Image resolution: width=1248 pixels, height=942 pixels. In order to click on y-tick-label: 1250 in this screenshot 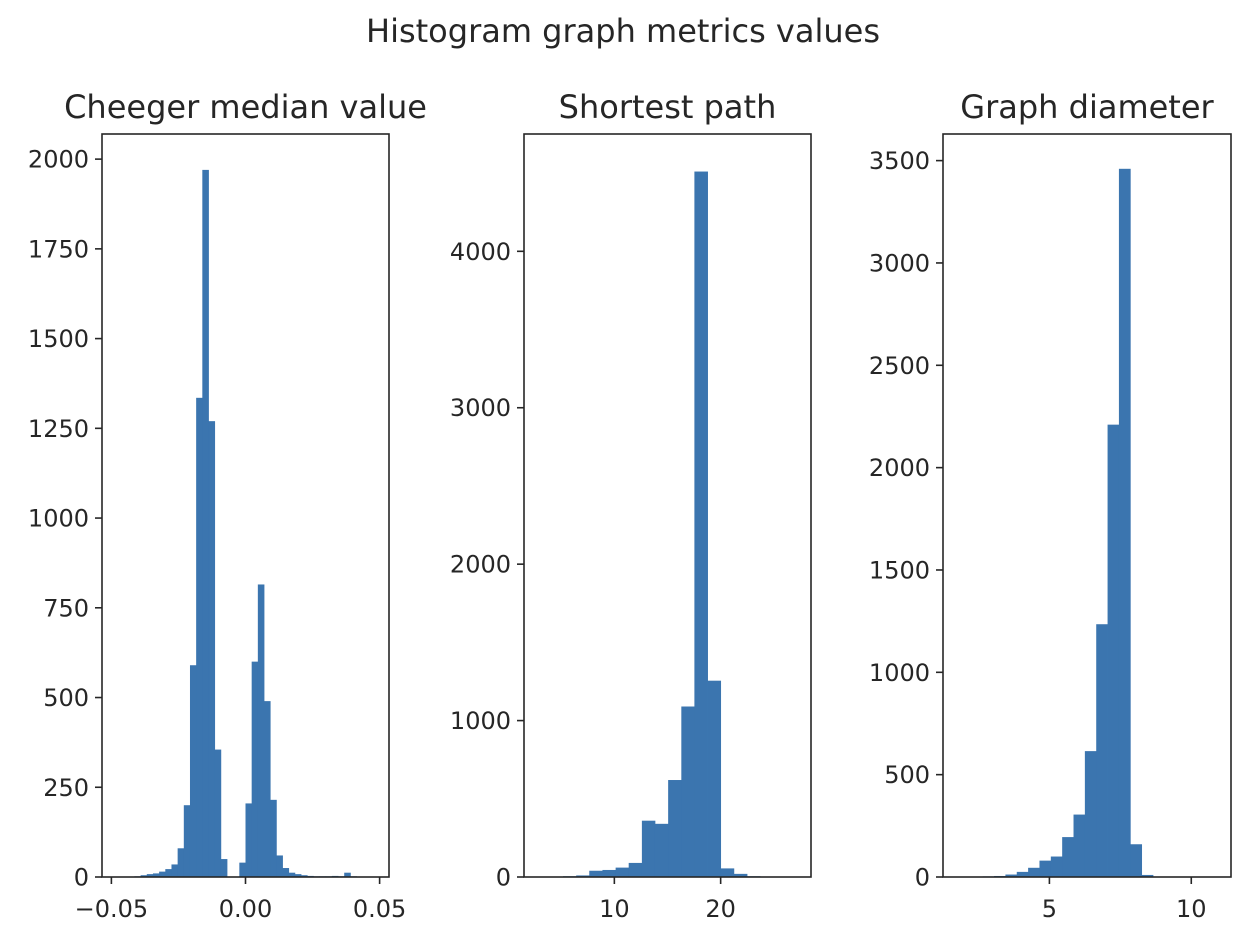, I will do `click(58, 429)`.